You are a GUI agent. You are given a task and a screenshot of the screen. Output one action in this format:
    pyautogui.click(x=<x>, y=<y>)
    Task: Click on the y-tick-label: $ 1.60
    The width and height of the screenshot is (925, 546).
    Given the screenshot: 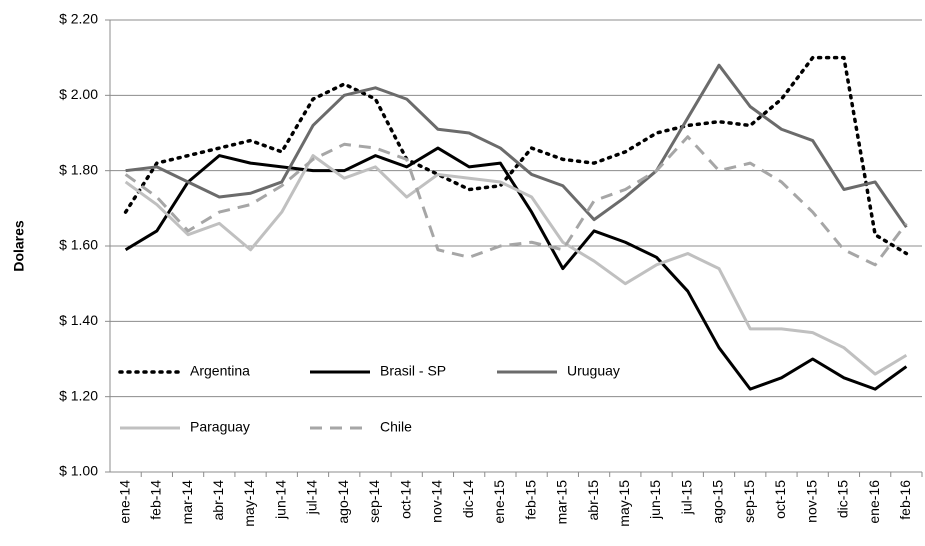 What is the action you would take?
    pyautogui.click(x=78, y=245)
    